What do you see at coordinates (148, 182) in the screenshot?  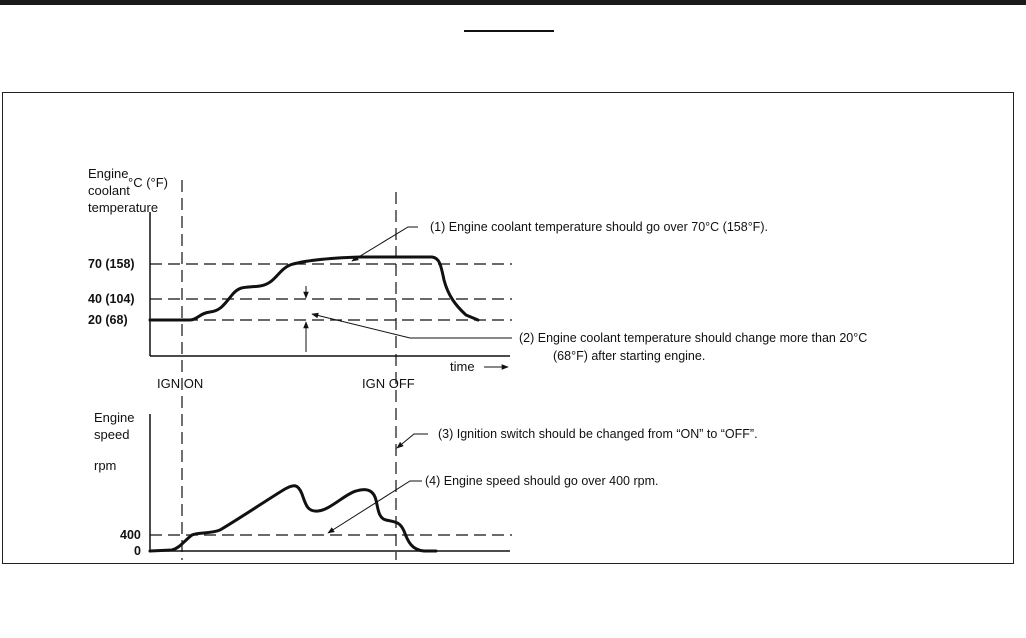 I see `coolant-unit-label: °C (°F)` at bounding box center [148, 182].